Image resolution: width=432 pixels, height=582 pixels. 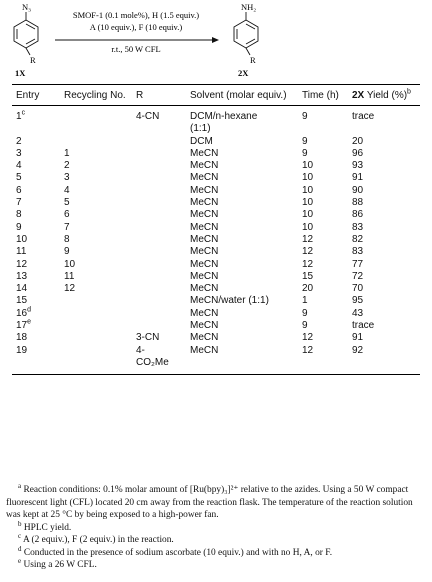 What do you see at coordinates (26, 34) in the screenshot?
I see `ring-reactant` at bounding box center [26, 34].